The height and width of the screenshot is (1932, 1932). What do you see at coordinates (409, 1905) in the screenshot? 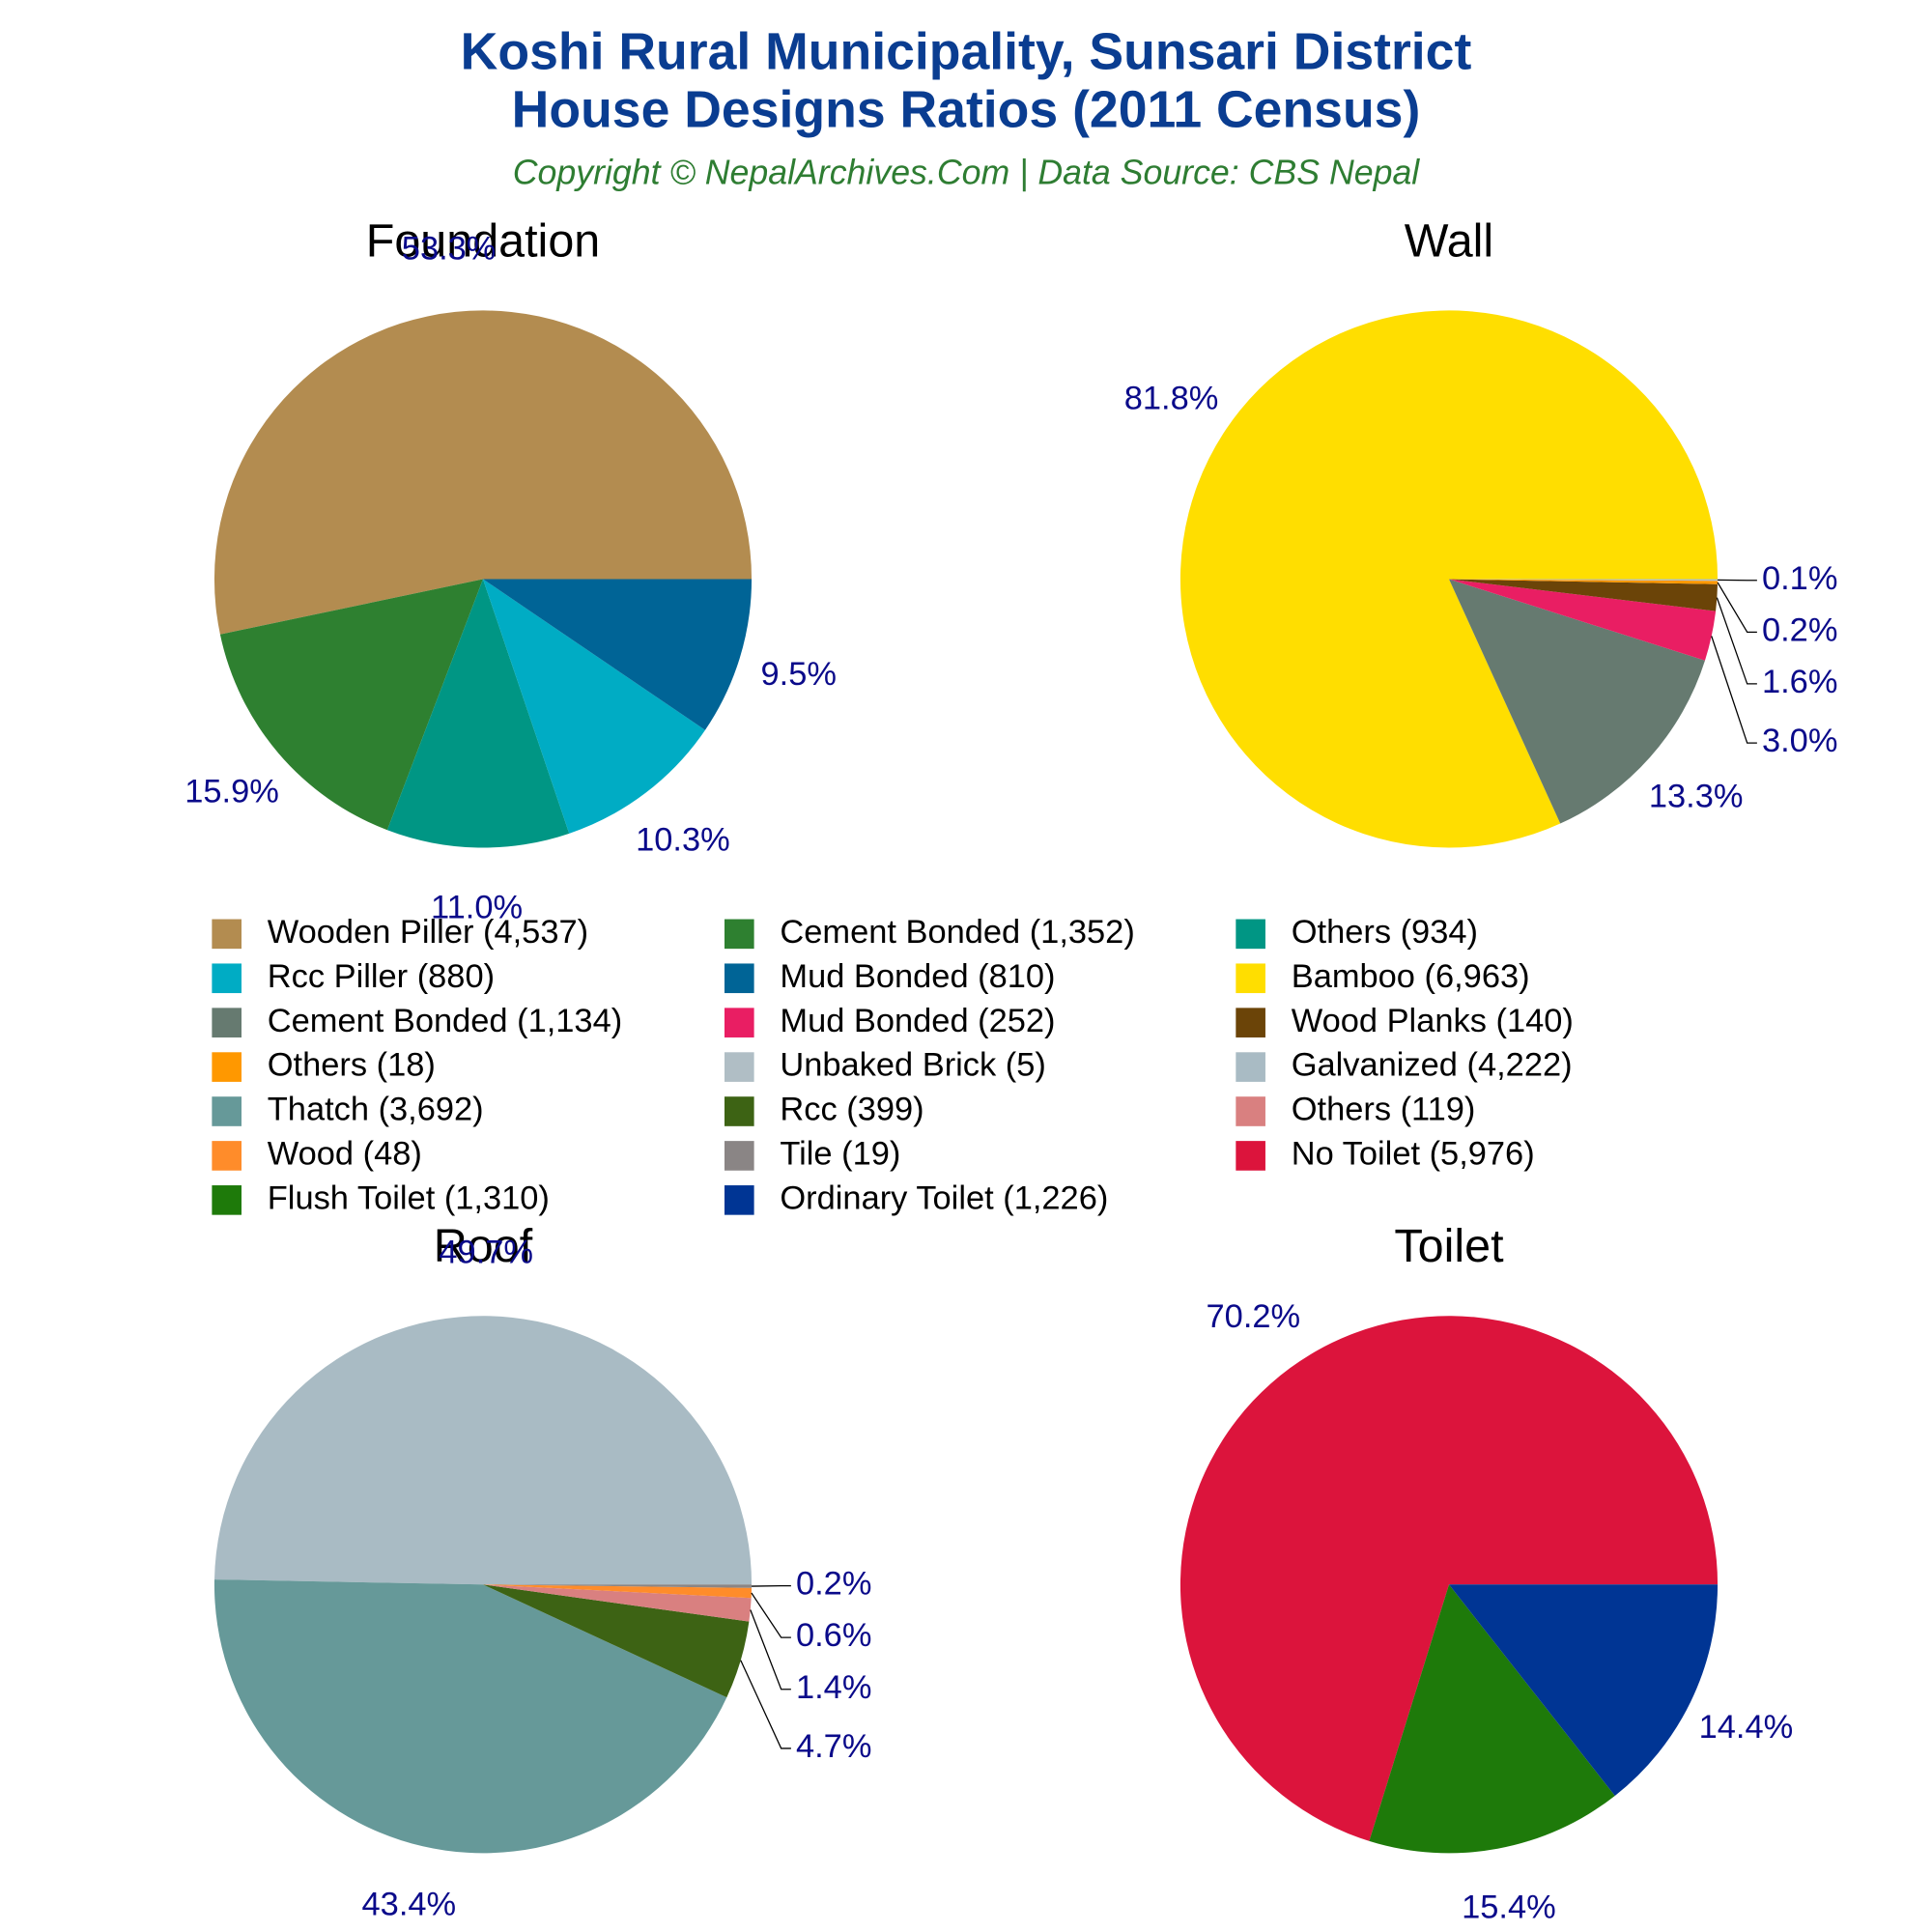
I see `data-label: 43.4%` at bounding box center [409, 1905].